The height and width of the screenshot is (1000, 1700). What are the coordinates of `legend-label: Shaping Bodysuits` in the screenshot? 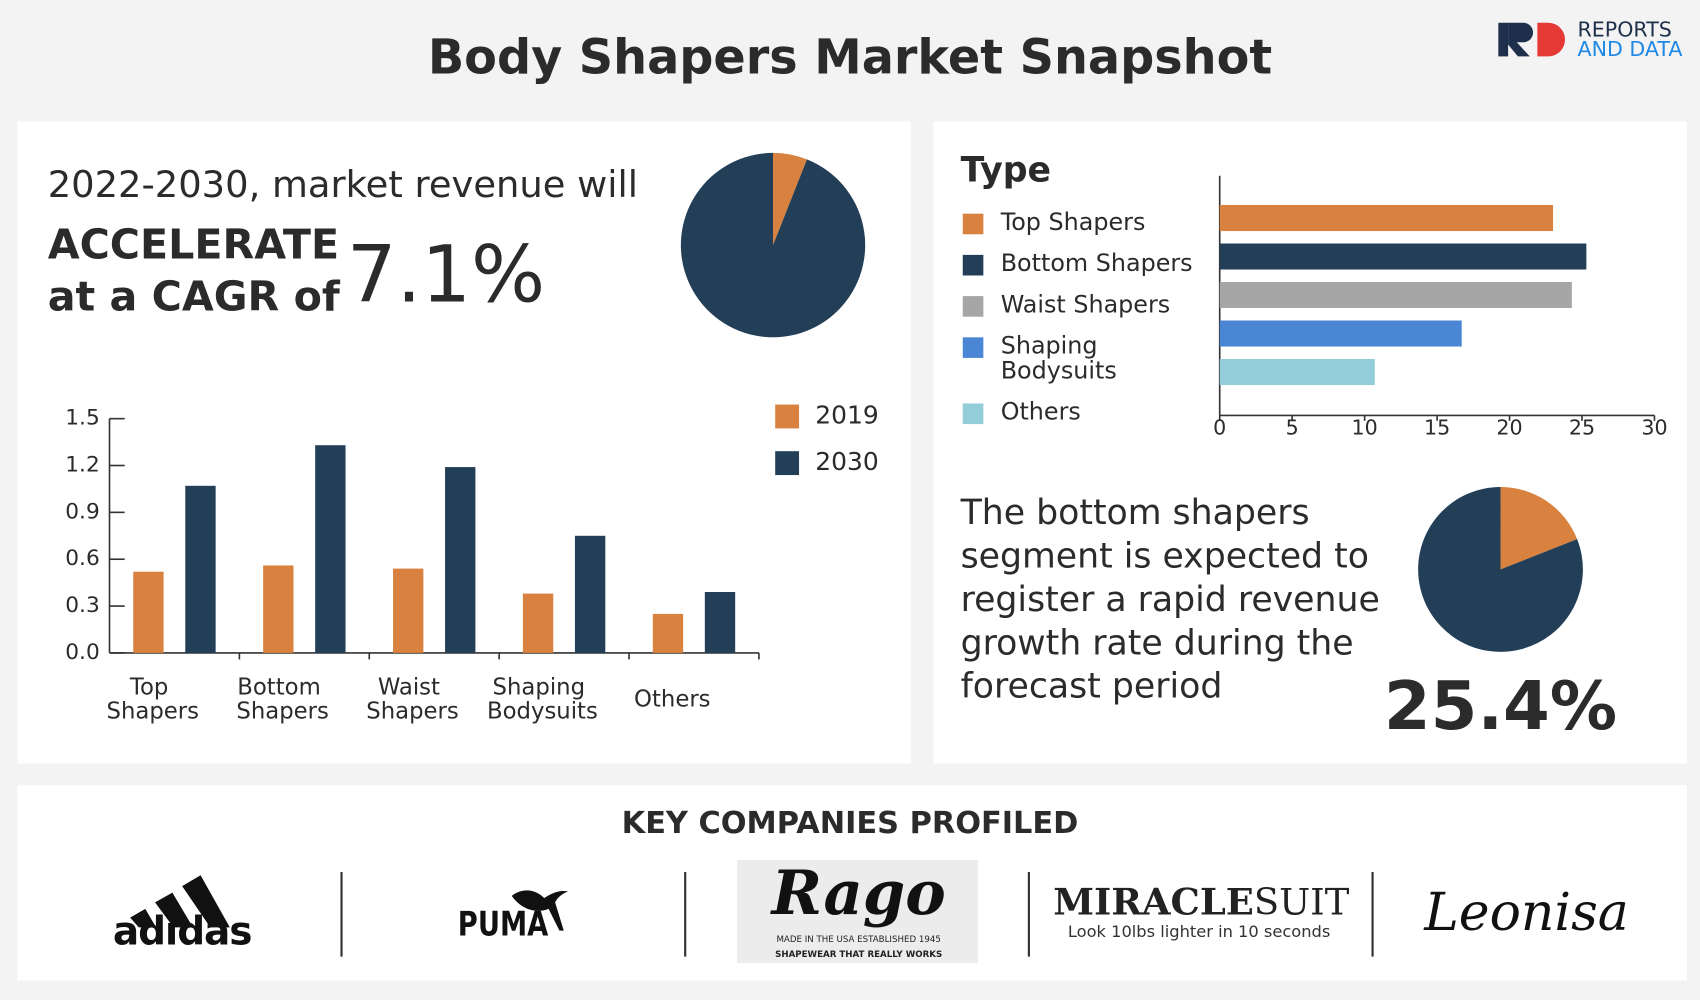 It's located at (1059, 357).